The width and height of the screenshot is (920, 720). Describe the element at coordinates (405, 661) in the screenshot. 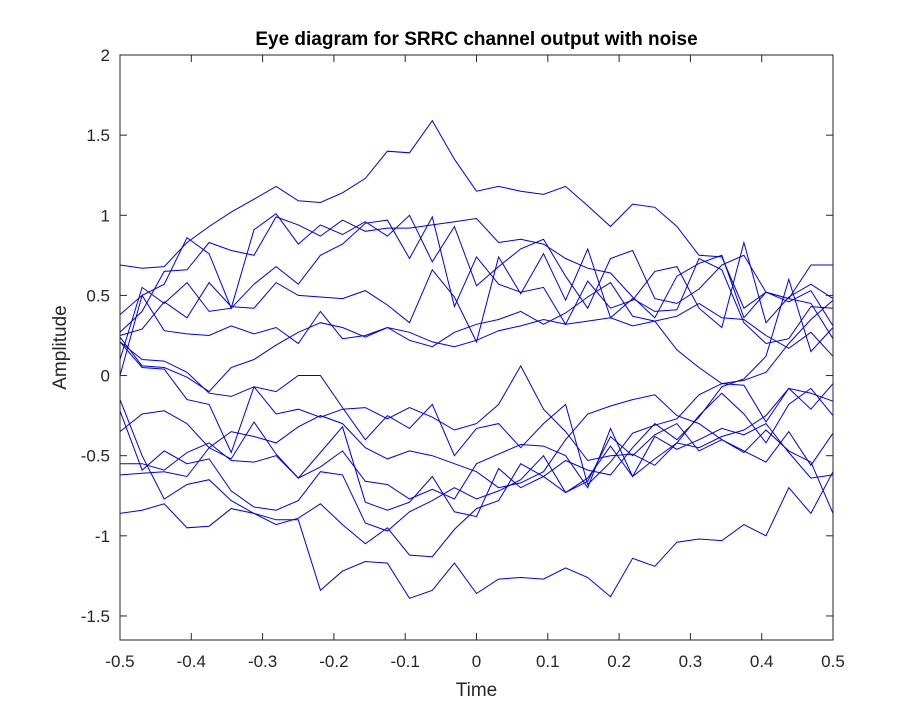

I see `x-tick-label-4: -0.1` at that location.